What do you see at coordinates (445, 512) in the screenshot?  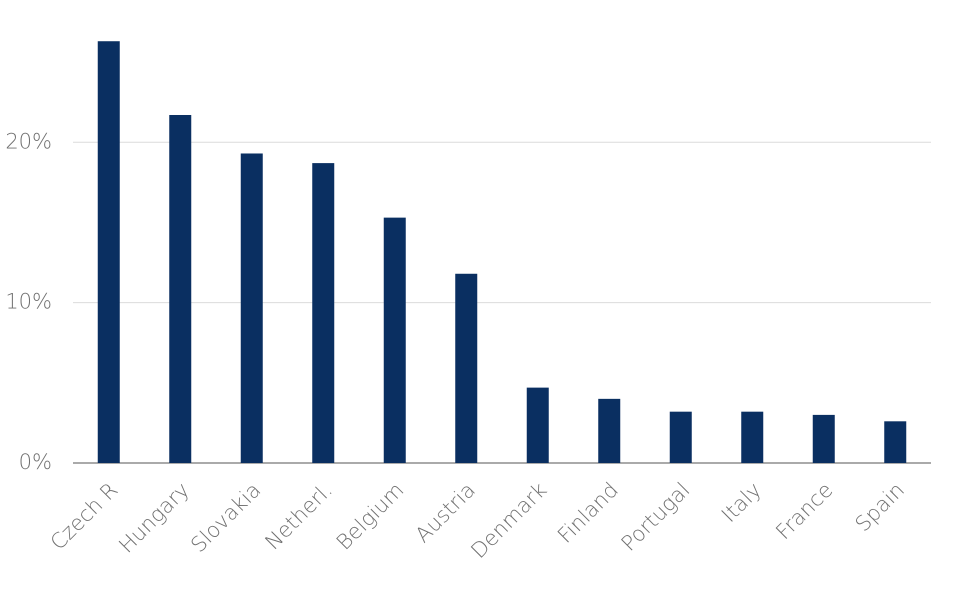 I see `x-tick-label: Austria` at bounding box center [445, 512].